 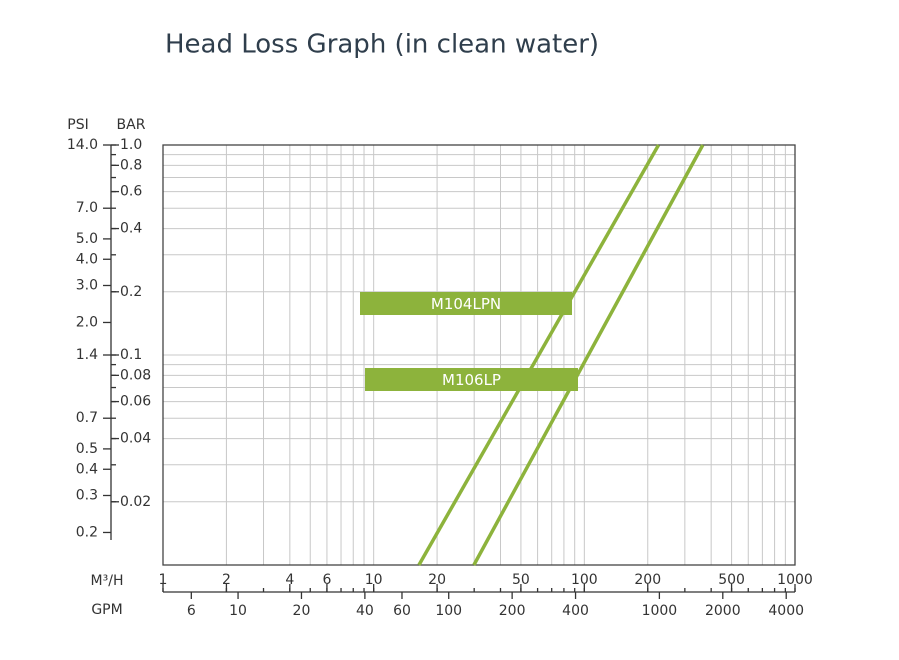 I want to click on y-tick-label: 0.08, so click(x=135, y=375).